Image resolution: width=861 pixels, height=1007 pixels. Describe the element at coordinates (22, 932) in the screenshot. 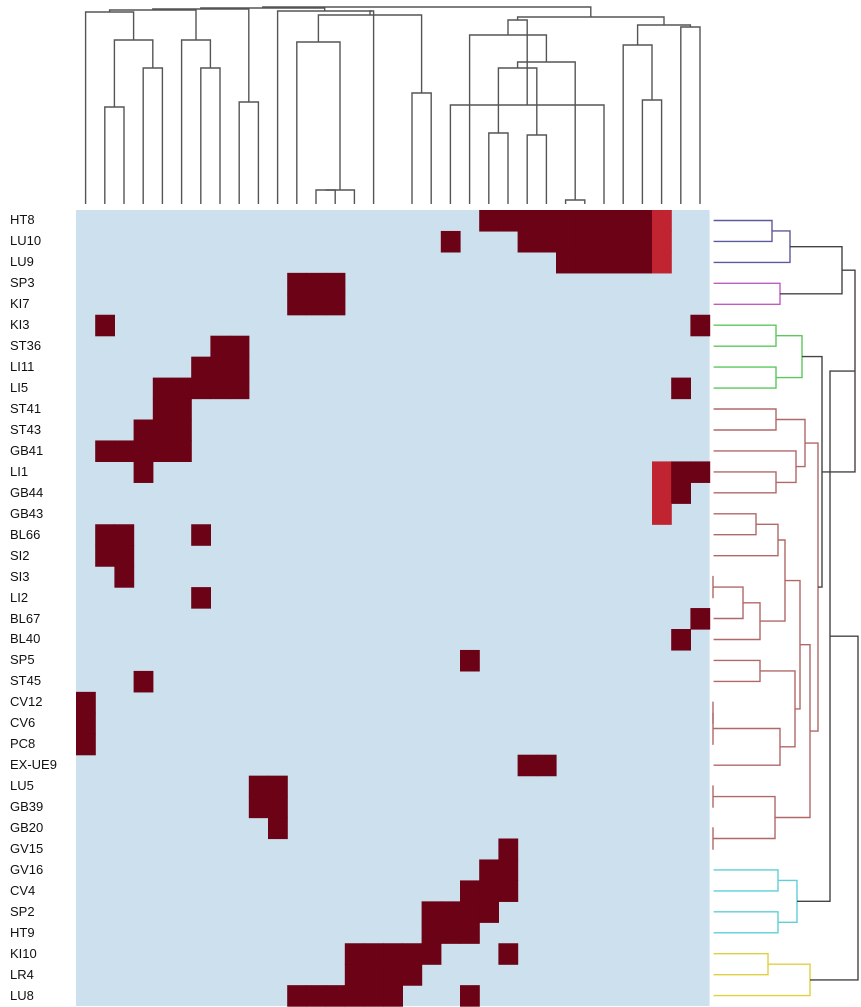

I see `row-label: HT9` at that location.